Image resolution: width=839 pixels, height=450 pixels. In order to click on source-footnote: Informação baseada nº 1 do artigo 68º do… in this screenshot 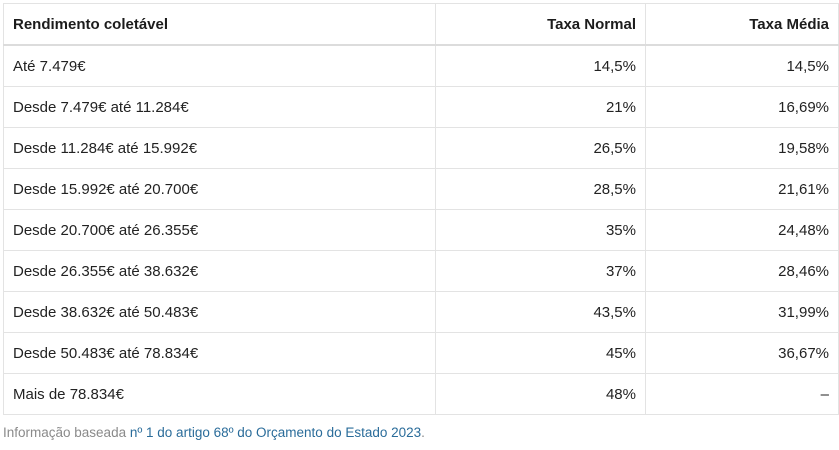, I will do `click(214, 432)`.